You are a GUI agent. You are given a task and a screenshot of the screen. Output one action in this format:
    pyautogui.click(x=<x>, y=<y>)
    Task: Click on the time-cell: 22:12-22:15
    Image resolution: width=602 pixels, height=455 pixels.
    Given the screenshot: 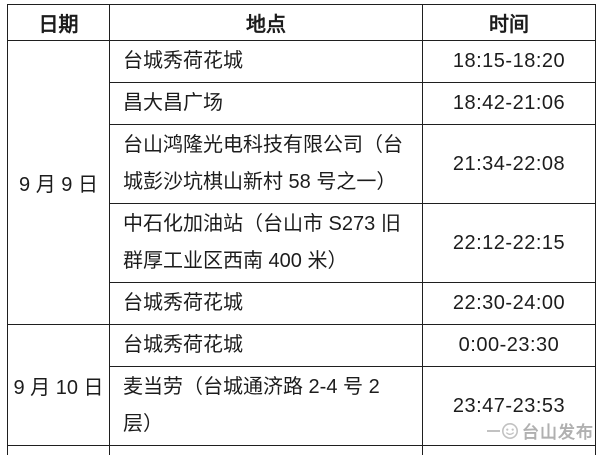 What is the action you would take?
    pyautogui.click(x=509, y=243)
    